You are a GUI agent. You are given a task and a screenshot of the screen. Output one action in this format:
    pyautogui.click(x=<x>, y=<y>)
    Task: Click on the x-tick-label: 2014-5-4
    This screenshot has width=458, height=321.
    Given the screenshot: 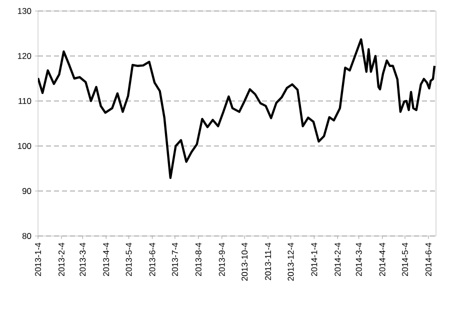 What is the action you would take?
    pyautogui.click(x=405, y=259)
    